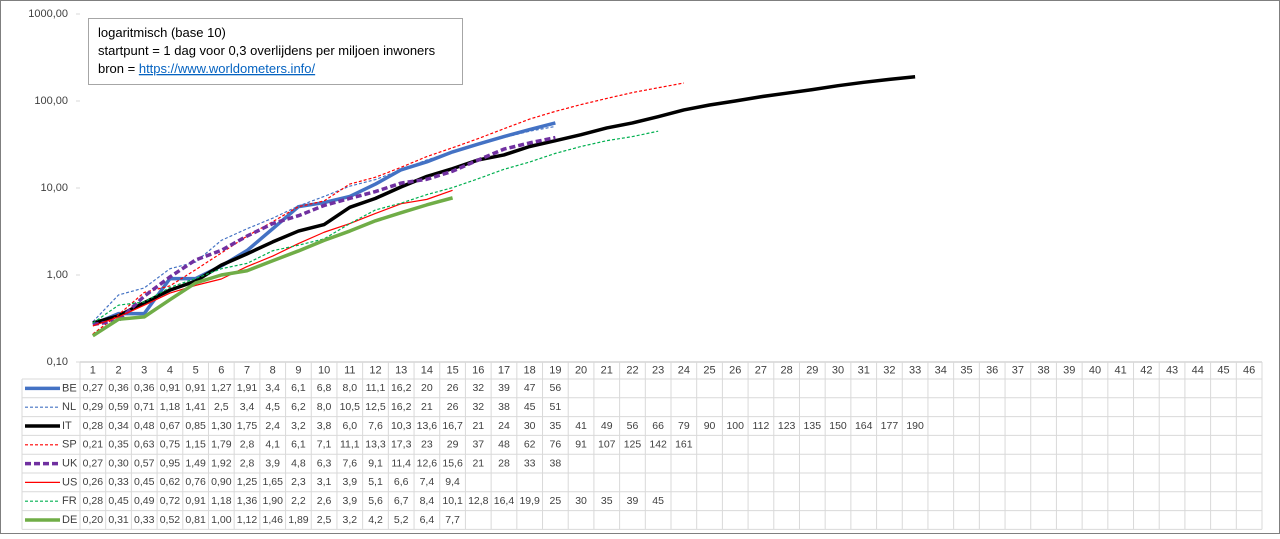 Image resolution: width=1280 pixels, height=539 pixels. Describe the element at coordinates (838, 370) in the screenshot. I see `x-tick-label: 30` at that location.